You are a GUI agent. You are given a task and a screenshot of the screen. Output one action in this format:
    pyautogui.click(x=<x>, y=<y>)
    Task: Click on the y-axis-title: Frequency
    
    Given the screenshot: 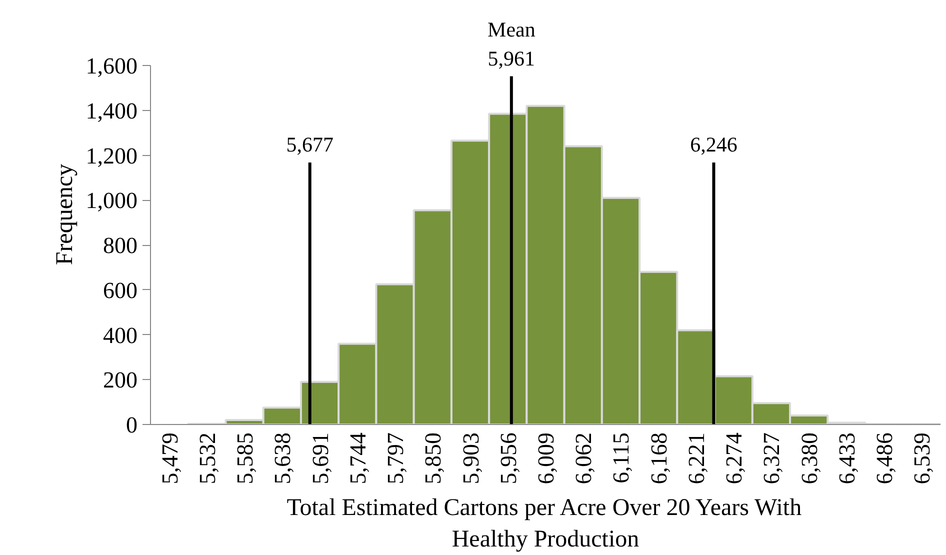 What is the action you would take?
    pyautogui.click(x=65, y=215)
    